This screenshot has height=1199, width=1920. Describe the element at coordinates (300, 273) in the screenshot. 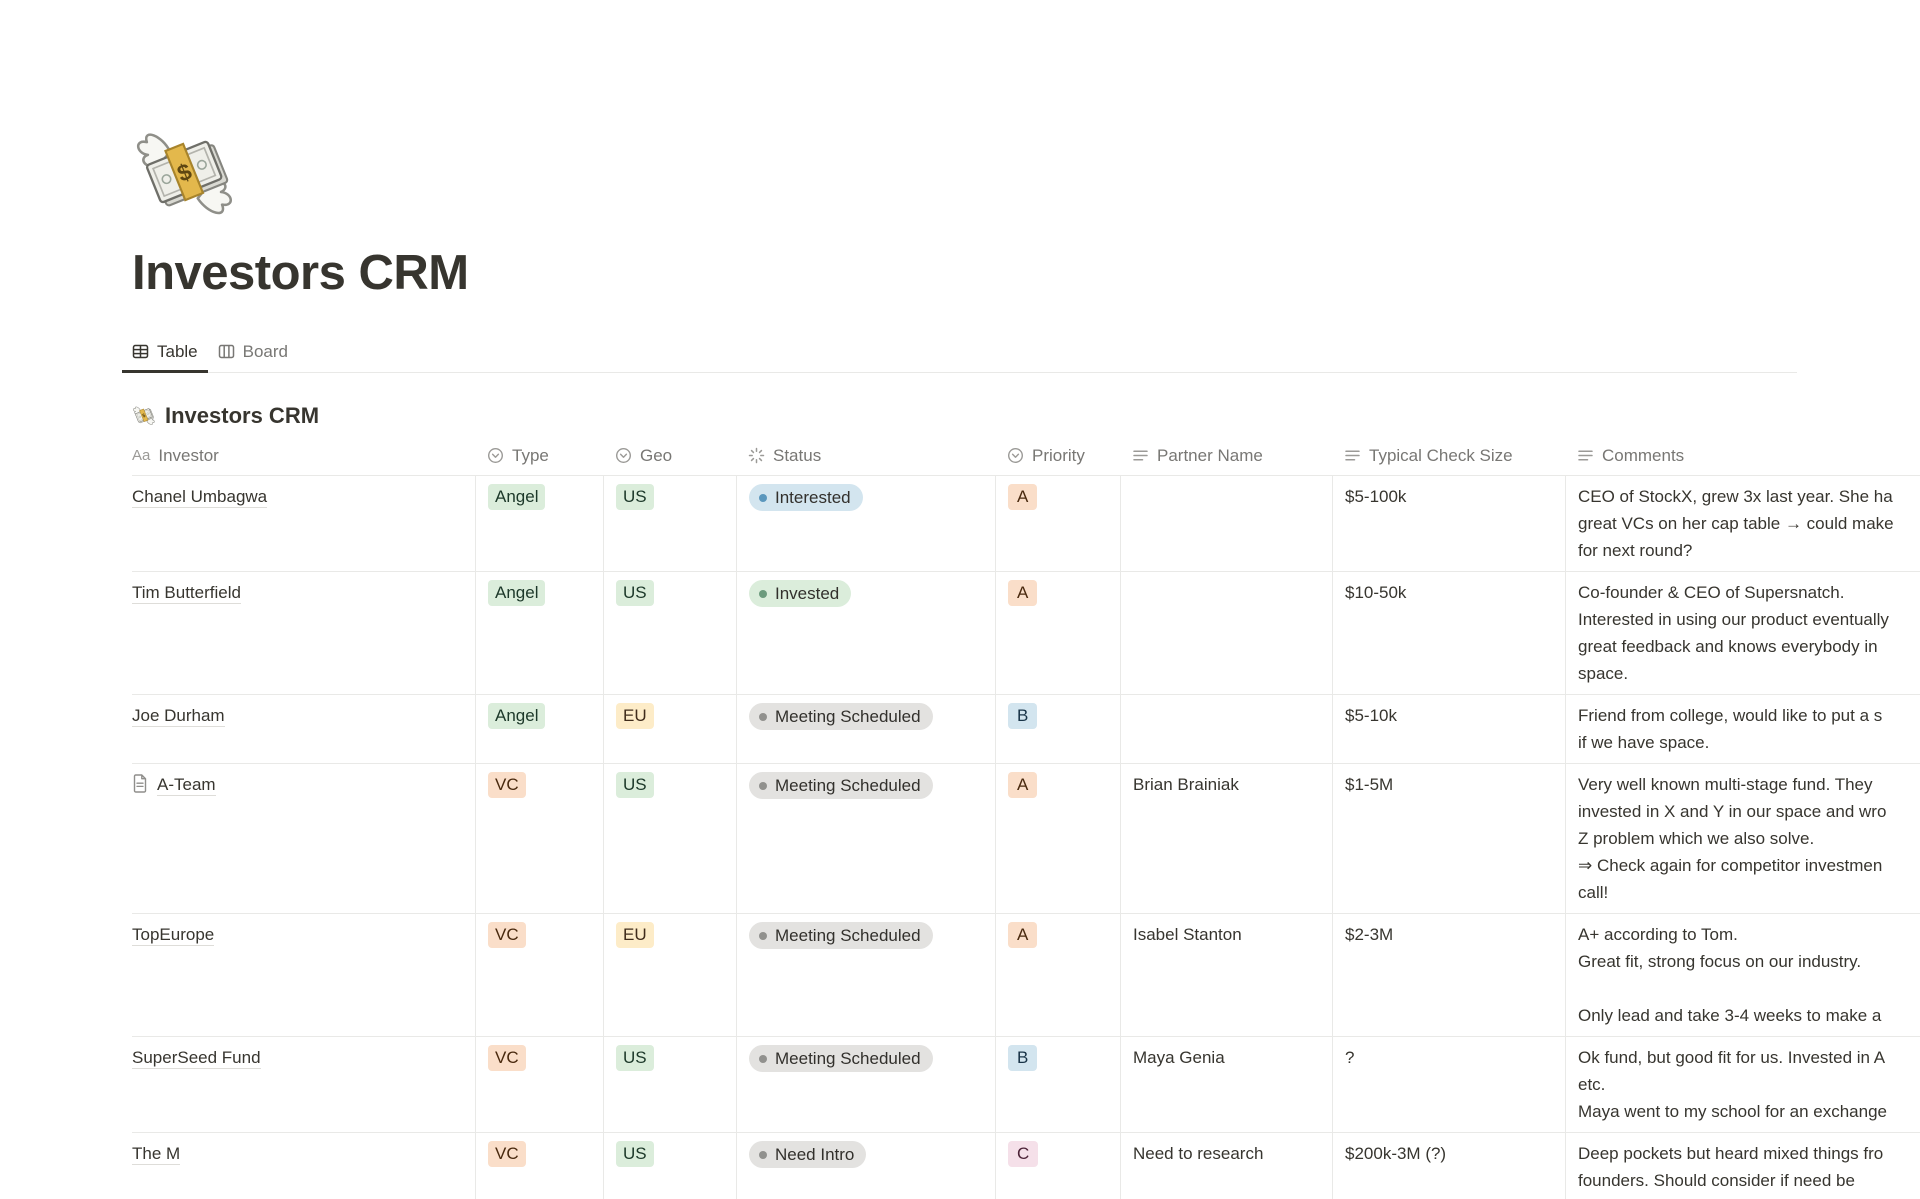

I see `page-title: Investors CRM` at that location.